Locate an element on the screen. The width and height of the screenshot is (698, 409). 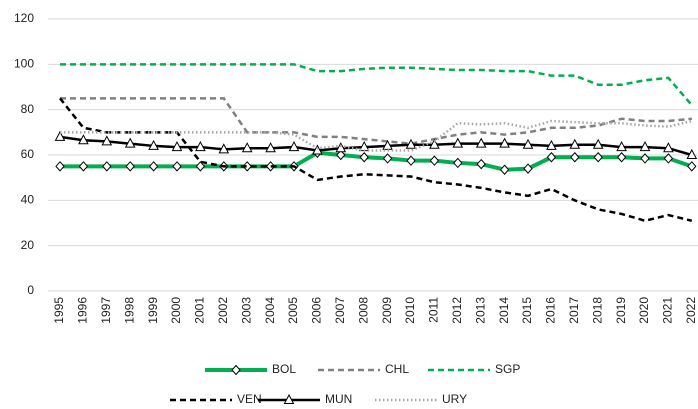
y-tick-label: 120 is located at coordinates (24, 18).